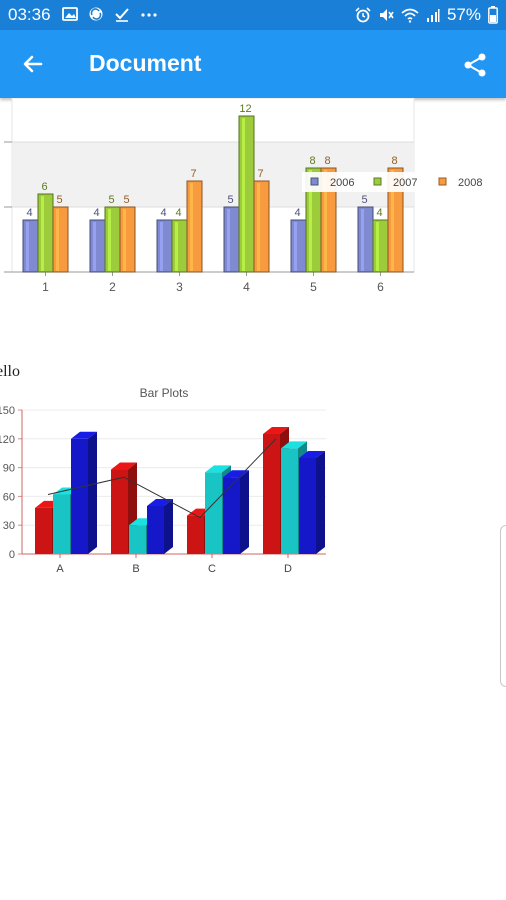 This screenshot has width=506, height=900. I want to click on check-icon, so click(122, 15).